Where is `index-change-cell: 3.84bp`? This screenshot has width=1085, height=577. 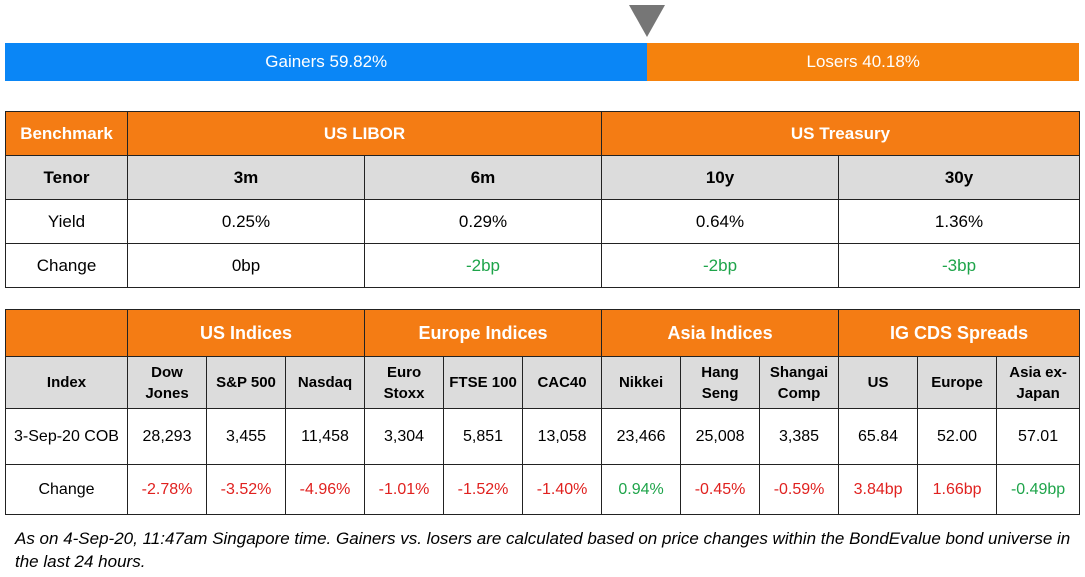 index-change-cell: 3.84bp is located at coordinates (878, 489).